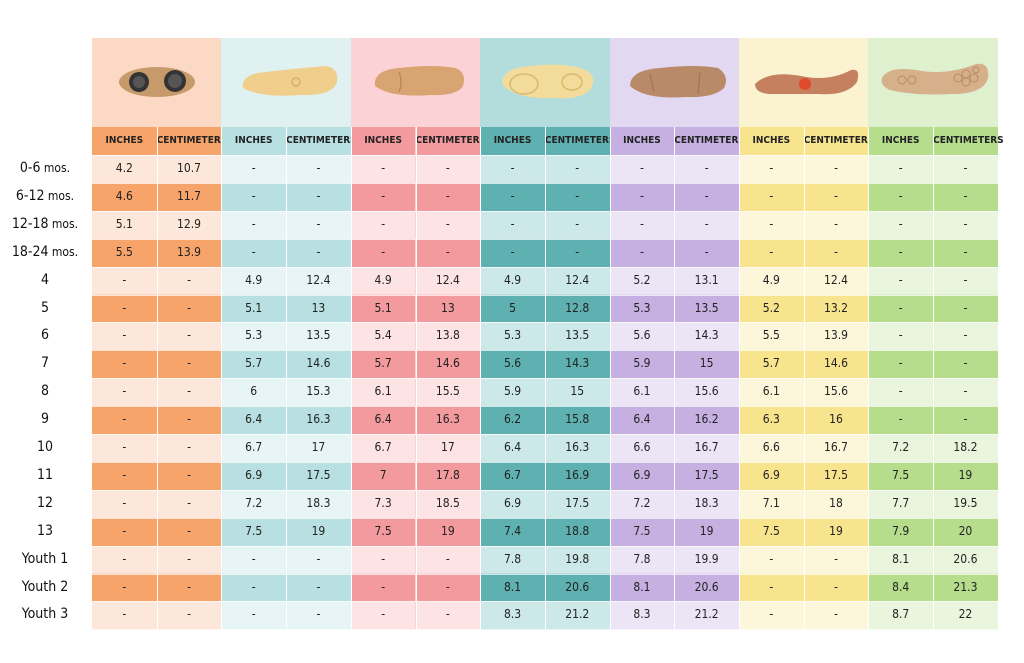 This screenshot has height=663, width=1024. I want to click on table-cell: 8.1, so click(642, 587).